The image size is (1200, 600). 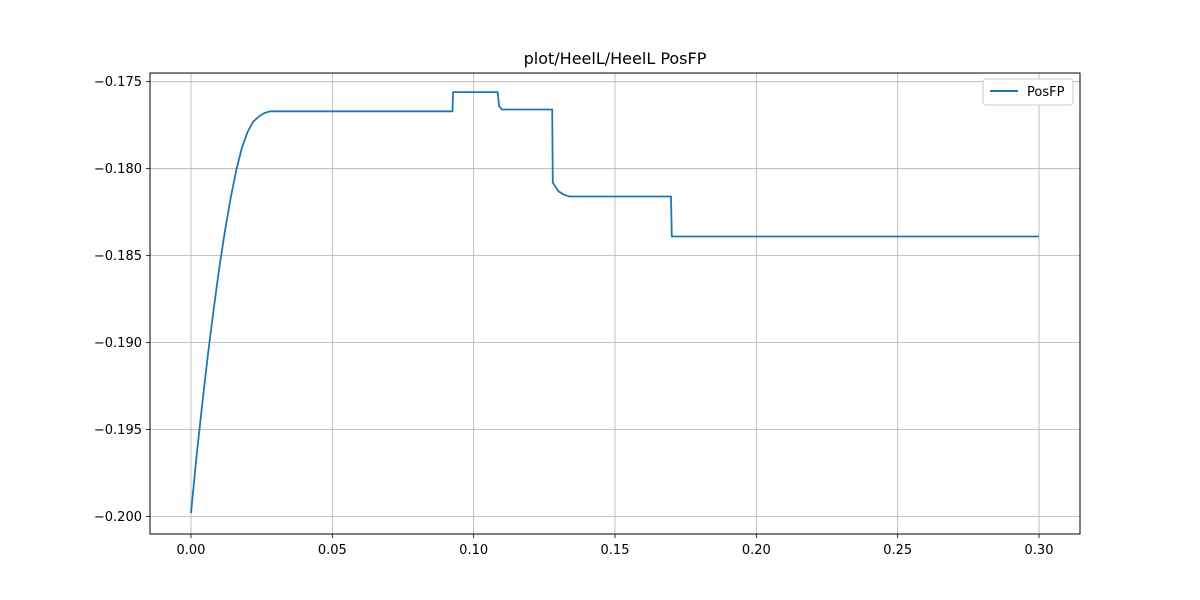 What do you see at coordinates (122, 300) in the screenshot?
I see `y-axis: −0.200 −0.195 −0.190 −0.185 −0.180 −0.175` at bounding box center [122, 300].